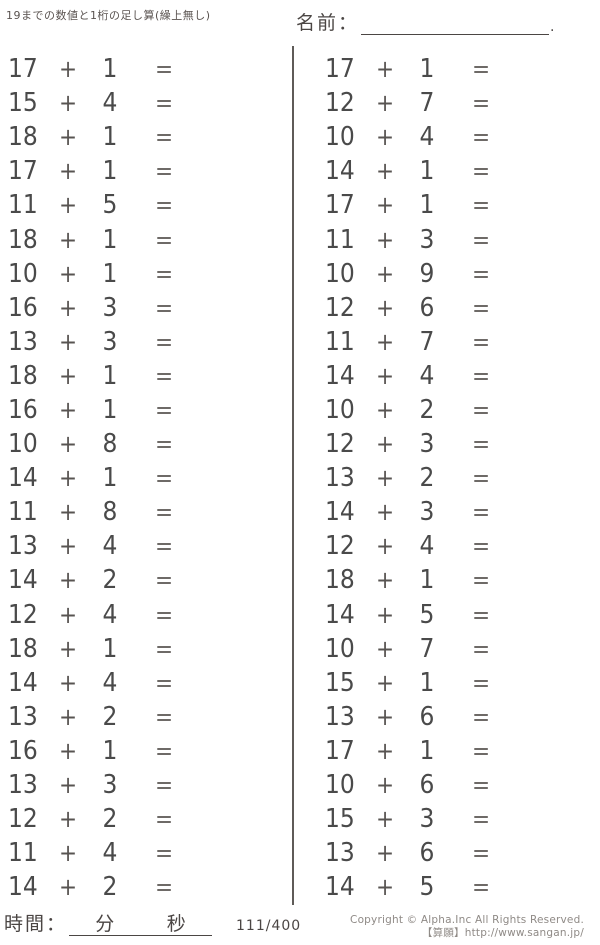  I want to click on problem-row: 13 + 6 =, so click(438, 717).